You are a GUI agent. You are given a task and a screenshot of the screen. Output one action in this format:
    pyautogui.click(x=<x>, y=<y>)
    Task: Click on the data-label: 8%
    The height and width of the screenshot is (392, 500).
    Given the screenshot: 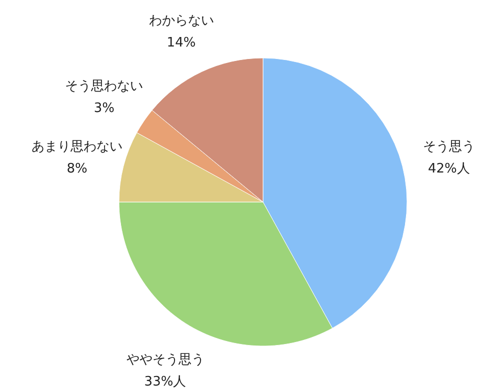 What is the action you would take?
    pyautogui.click(x=77, y=168)
    